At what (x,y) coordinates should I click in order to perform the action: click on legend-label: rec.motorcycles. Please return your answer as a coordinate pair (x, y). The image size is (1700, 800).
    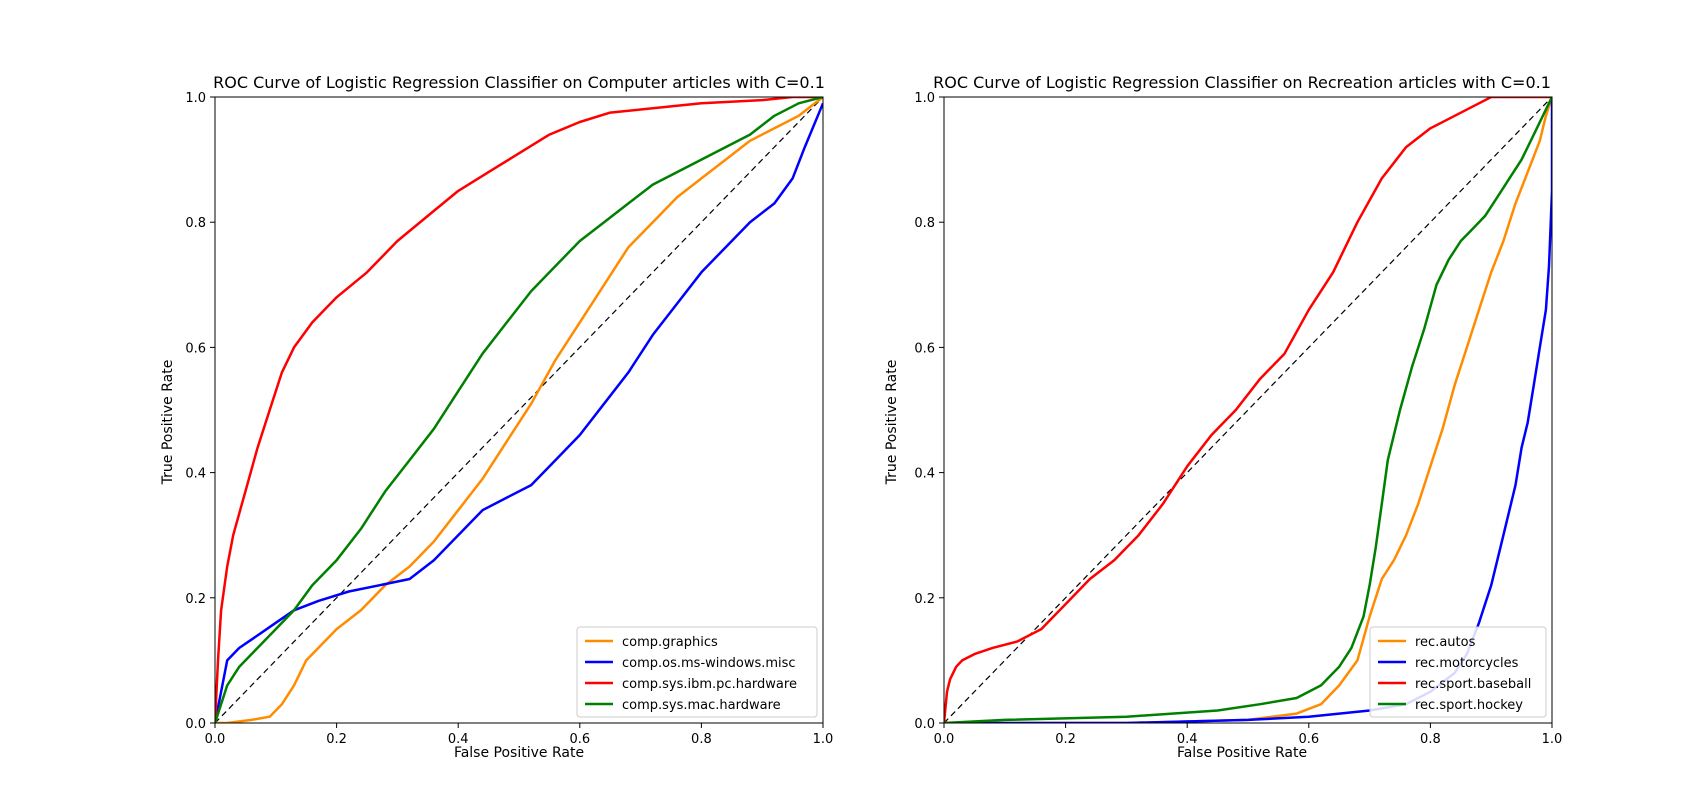
    Looking at the image, I should click on (1467, 663).